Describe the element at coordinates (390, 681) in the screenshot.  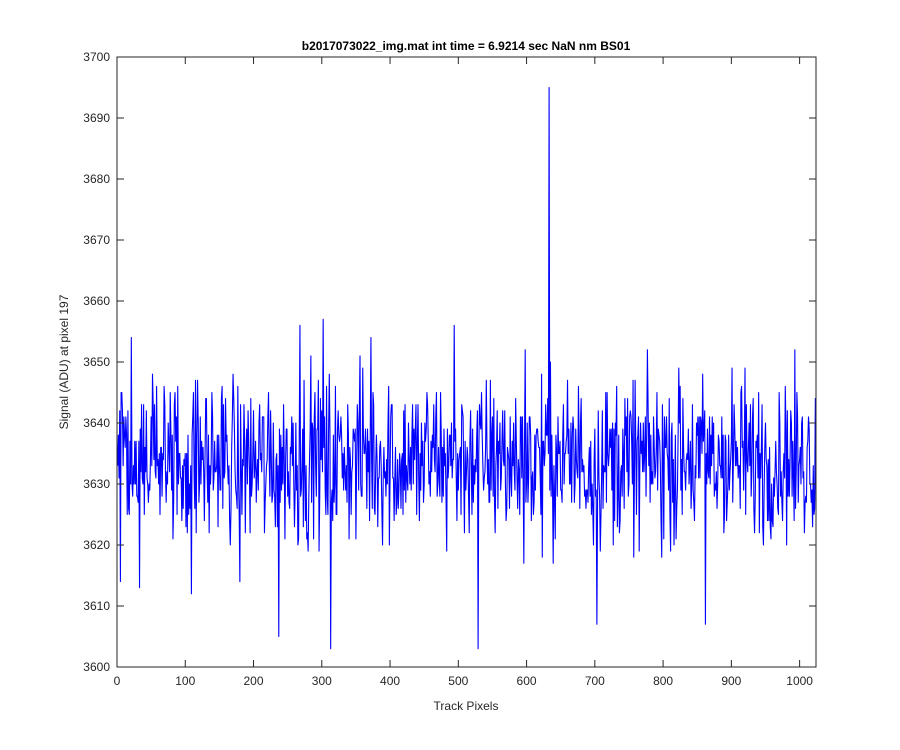
I see `x-tick-label: 400` at that location.